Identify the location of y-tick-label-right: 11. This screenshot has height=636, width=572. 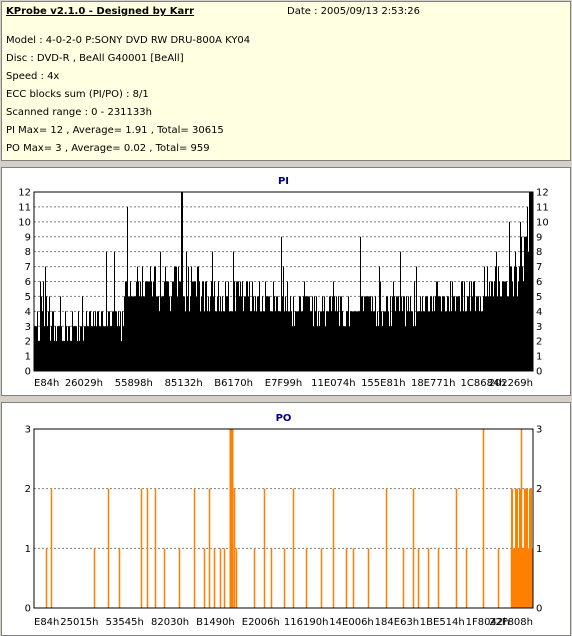
(542, 207).